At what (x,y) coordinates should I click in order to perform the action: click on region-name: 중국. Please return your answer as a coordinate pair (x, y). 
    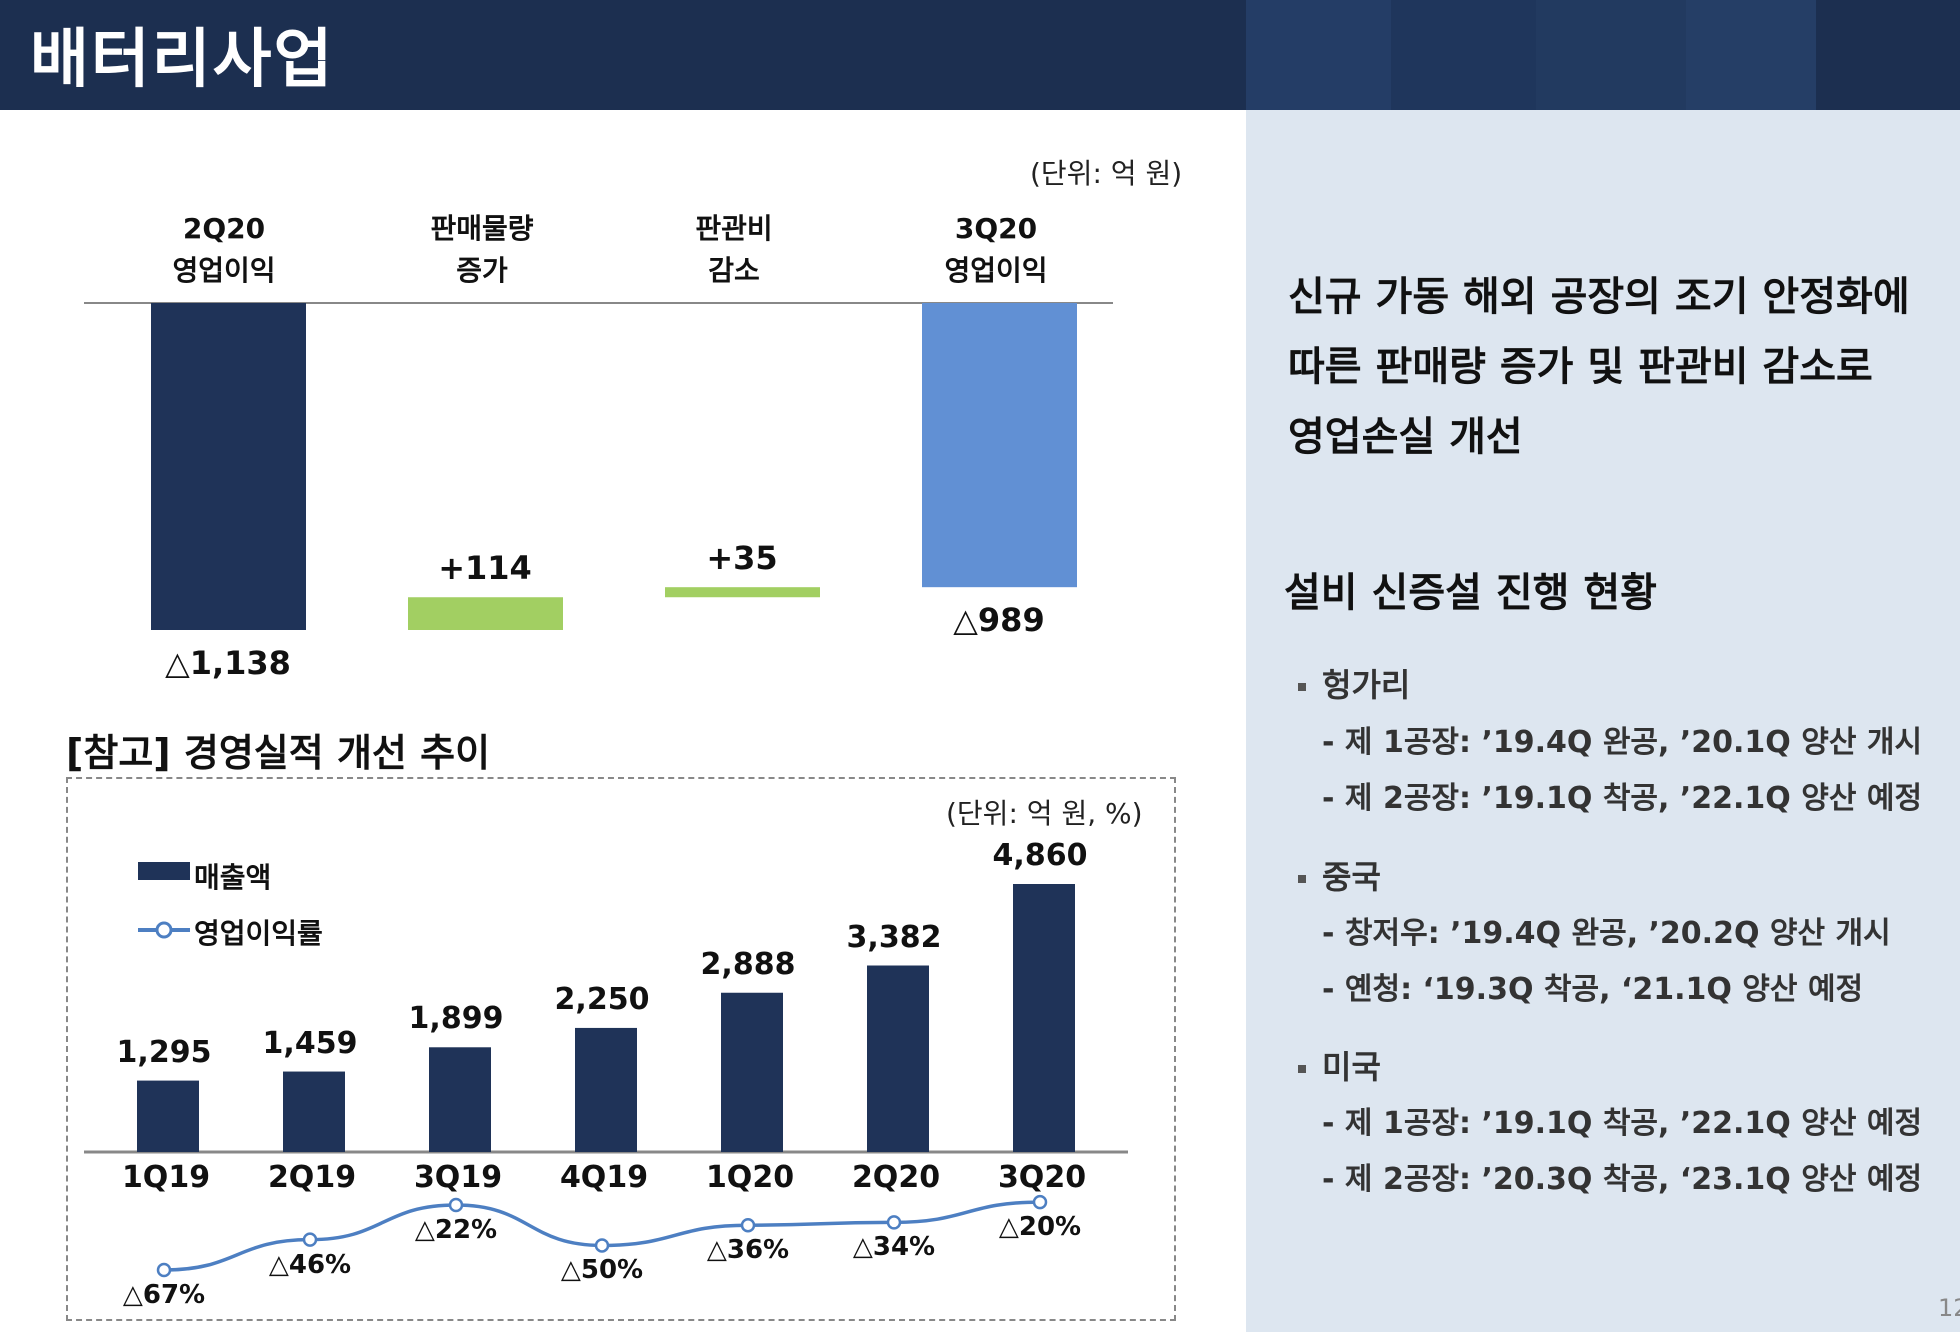
    Looking at the image, I should click on (1351, 877).